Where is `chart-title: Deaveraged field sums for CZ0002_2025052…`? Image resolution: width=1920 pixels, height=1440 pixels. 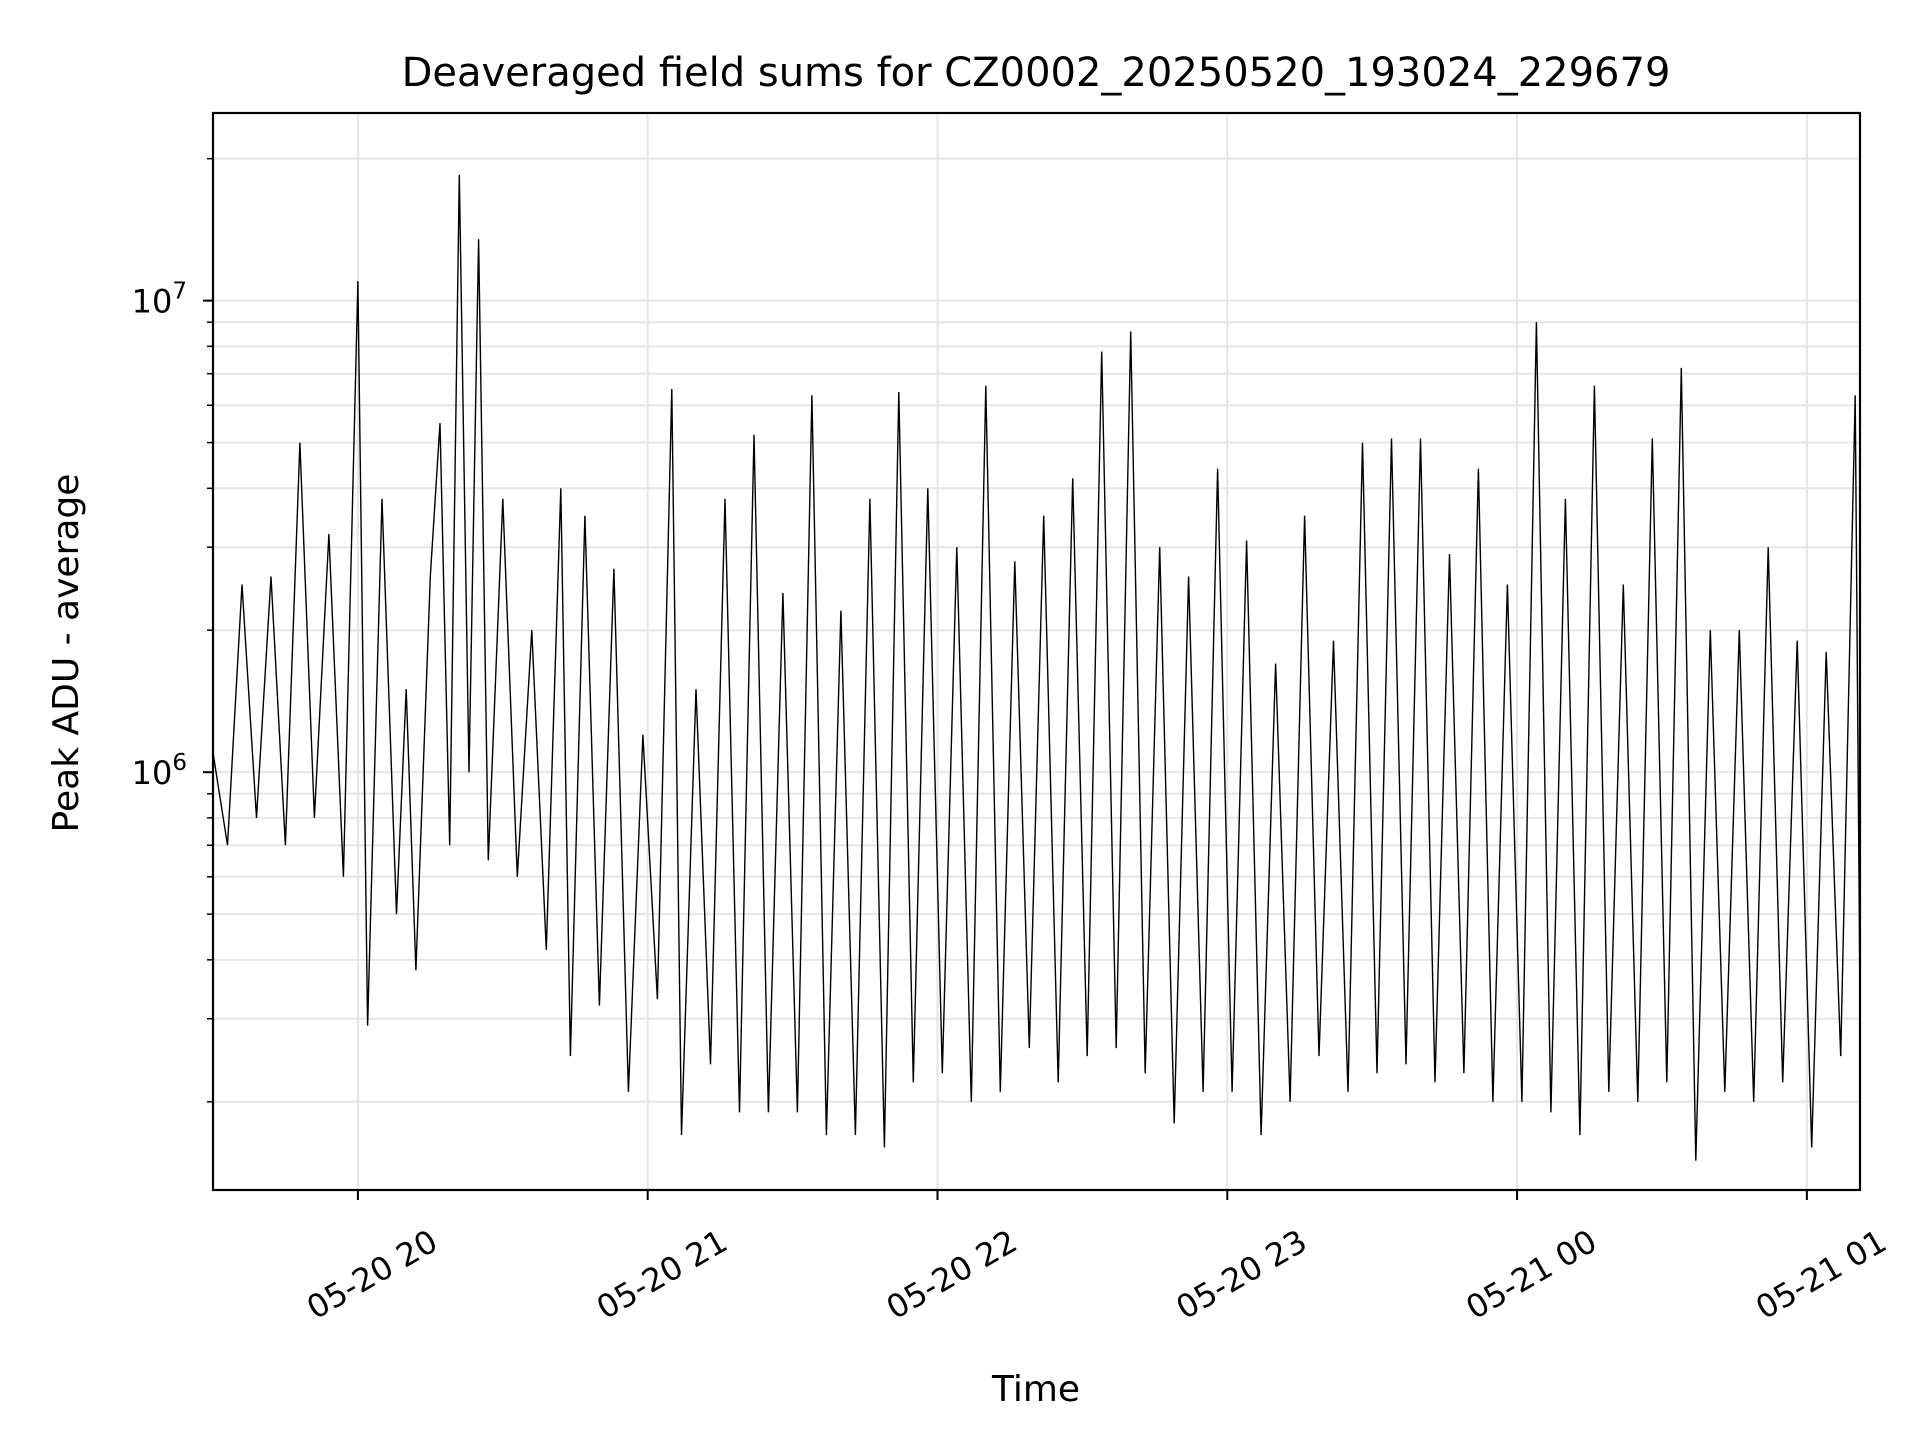
chart-title: Deaveraged field sums for CZ0002_2025052… is located at coordinates (1036, 73).